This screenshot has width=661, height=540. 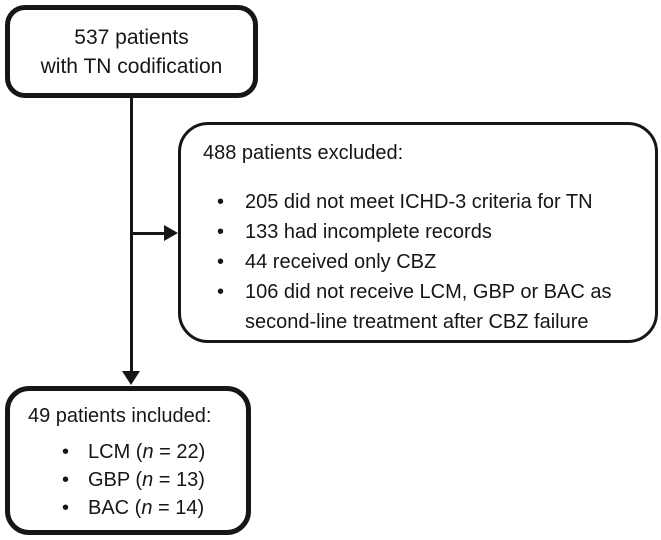 I want to click on included-item-text: LCM (n = 22), so click(x=162, y=452).